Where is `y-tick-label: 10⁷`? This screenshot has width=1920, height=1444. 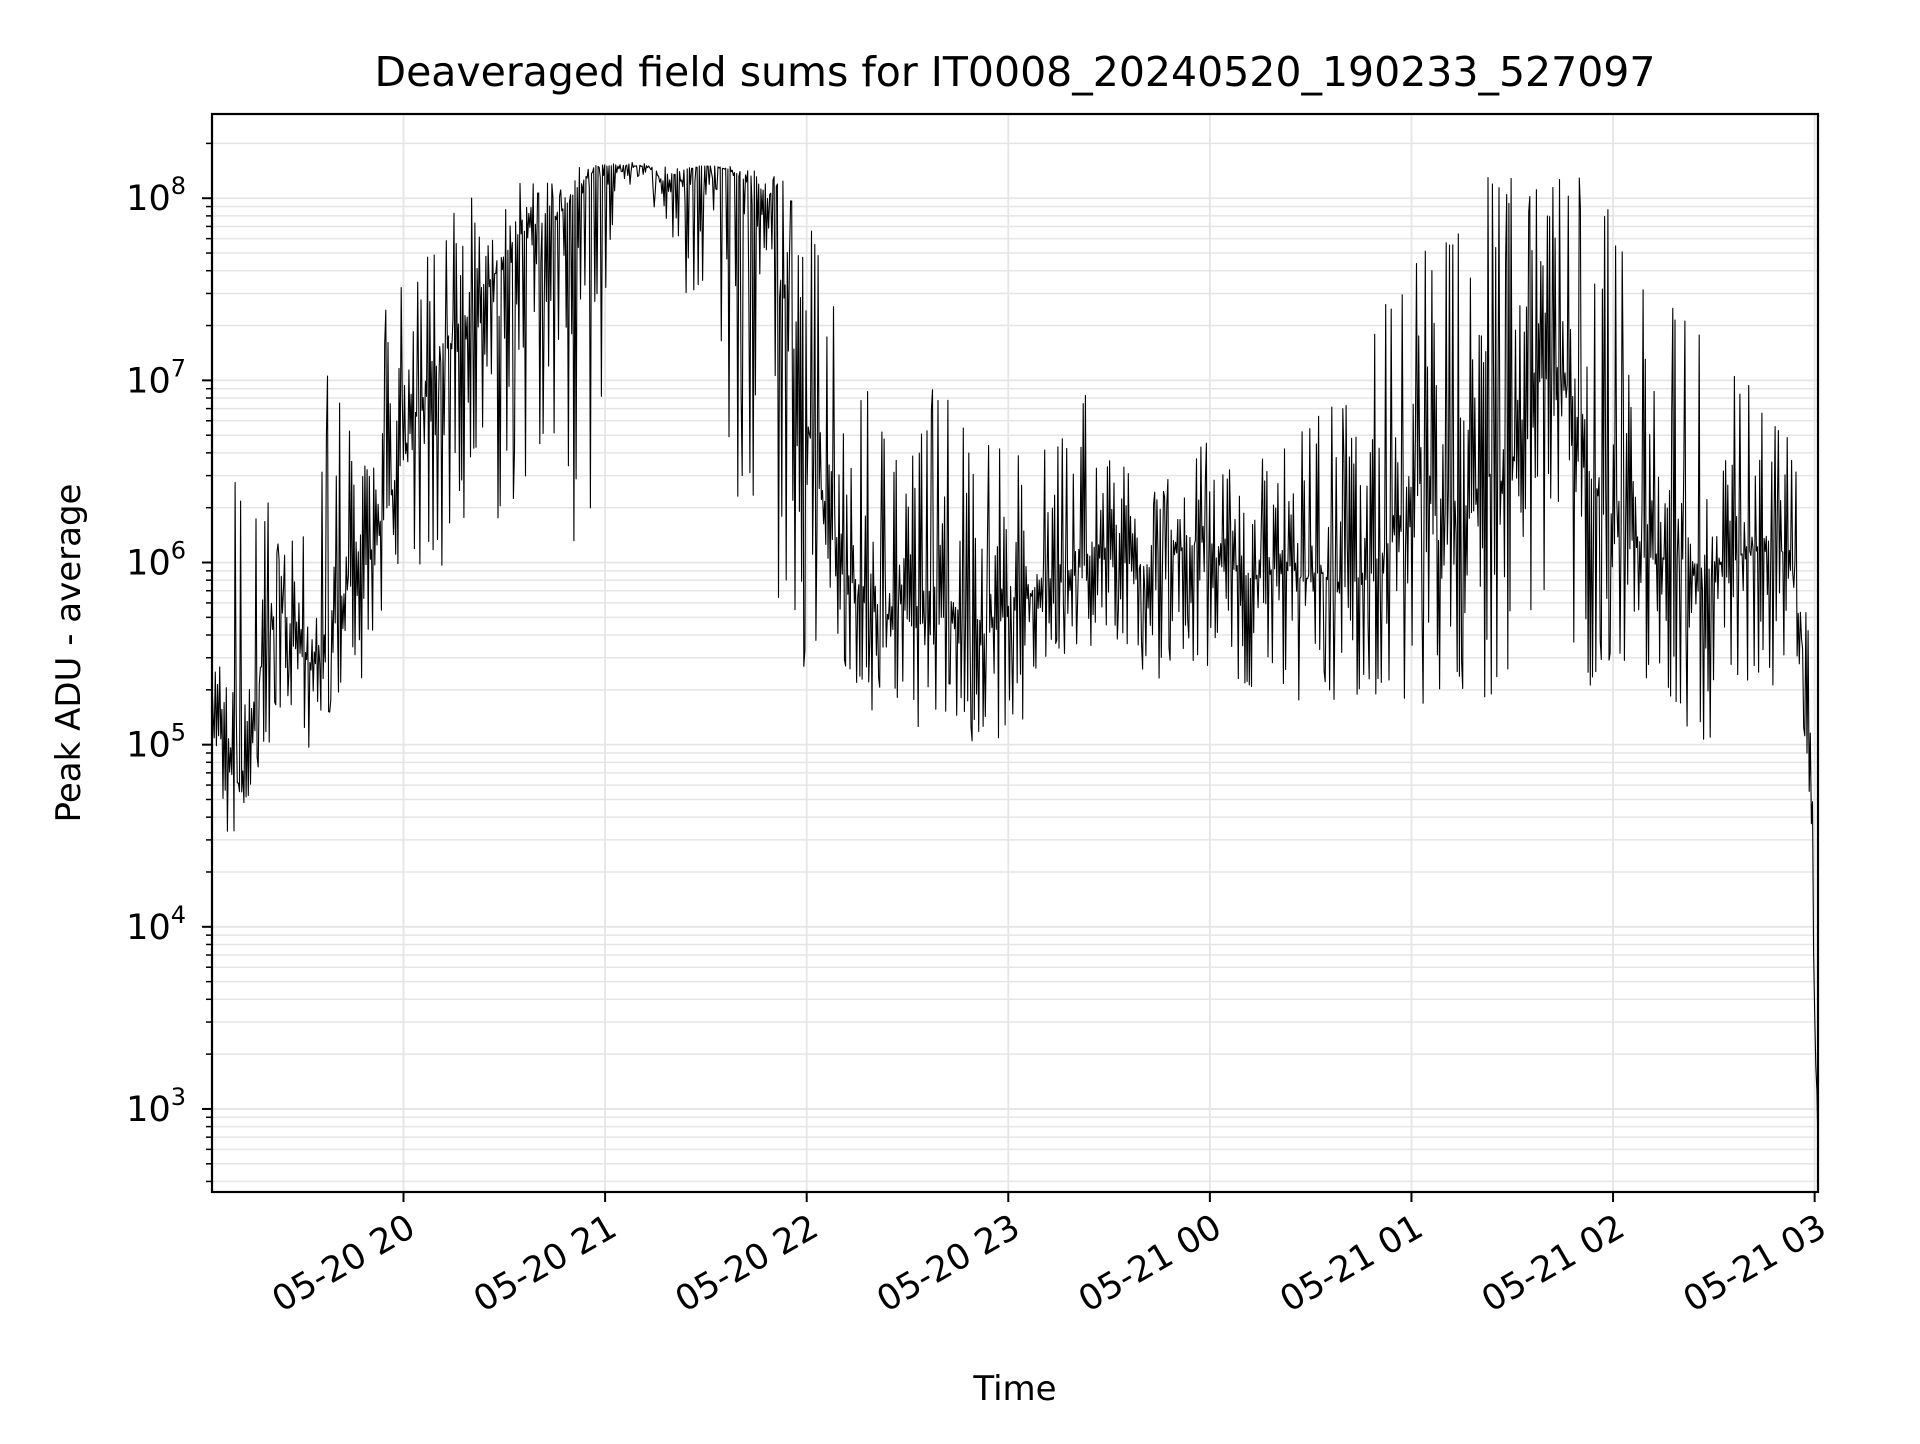
y-tick-label: 10⁷ is located at coordinates (156, 377).